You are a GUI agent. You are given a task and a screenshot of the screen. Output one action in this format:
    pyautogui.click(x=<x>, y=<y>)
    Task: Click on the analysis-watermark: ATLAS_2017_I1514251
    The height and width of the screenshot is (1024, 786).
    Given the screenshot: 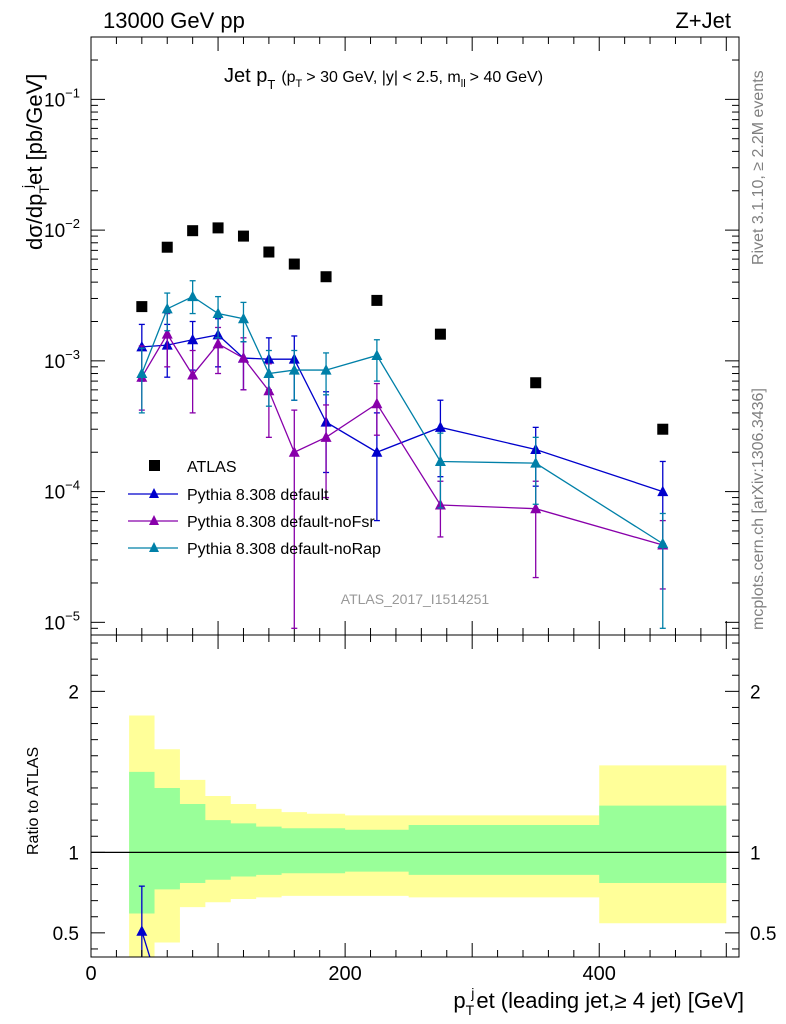 What is the action you would take?
    pyautogui.click(x=415, y=599)
    